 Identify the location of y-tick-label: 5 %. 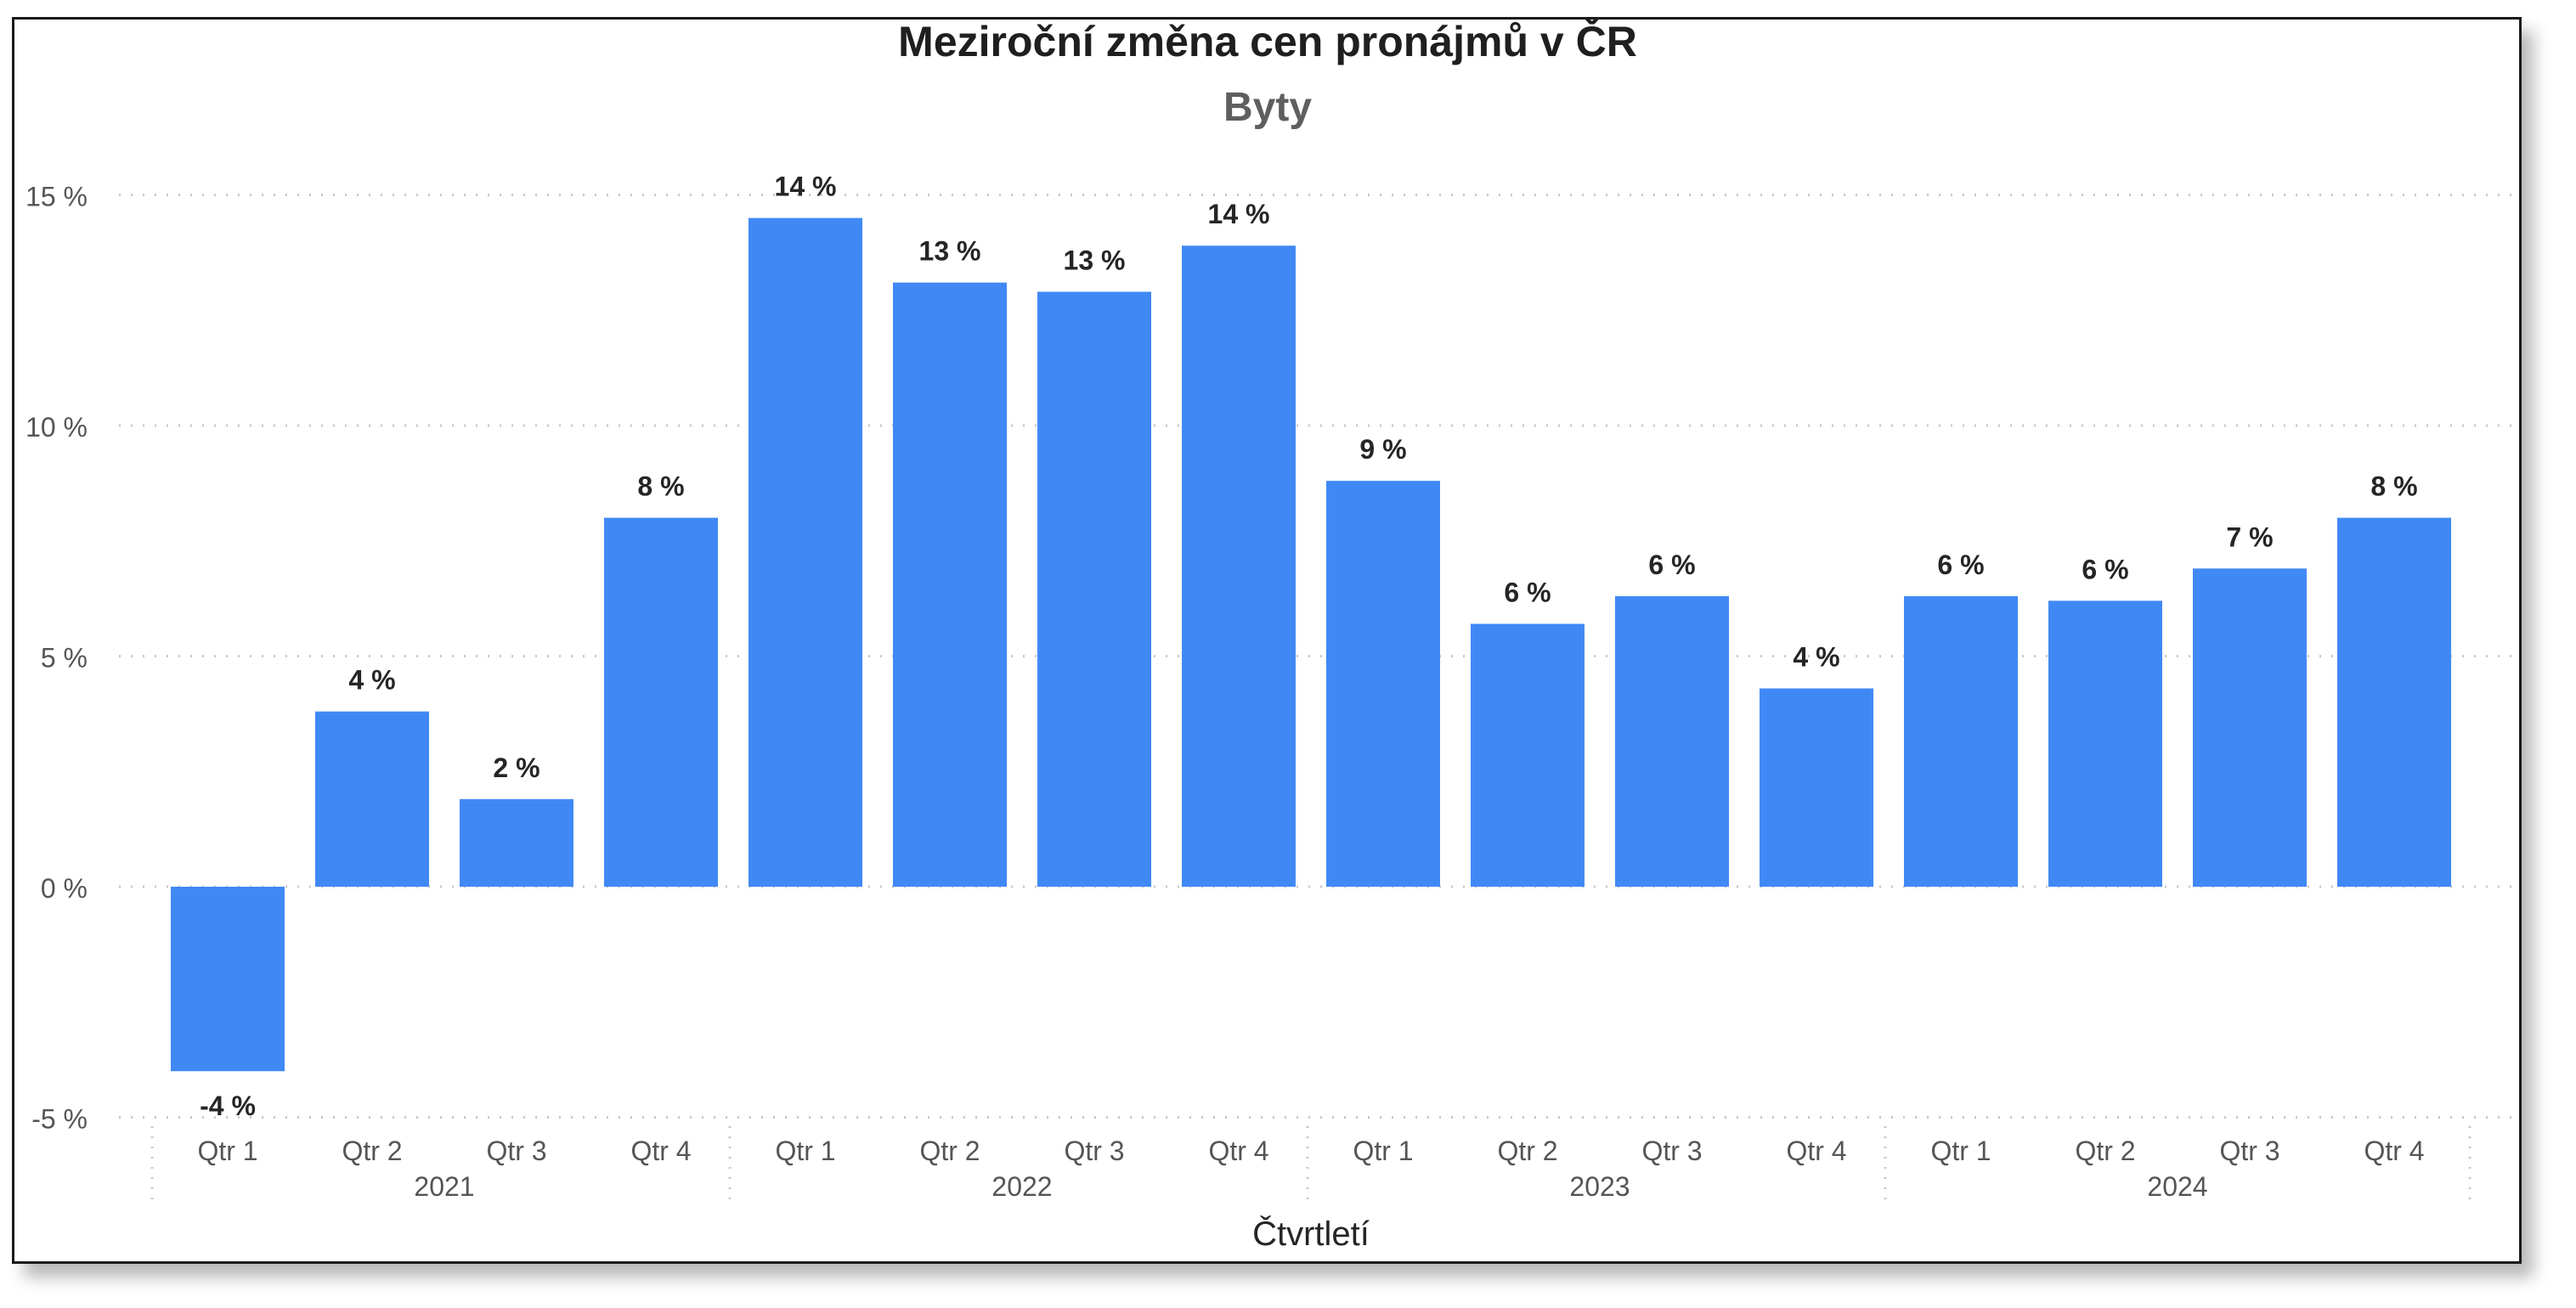
(64, 658).